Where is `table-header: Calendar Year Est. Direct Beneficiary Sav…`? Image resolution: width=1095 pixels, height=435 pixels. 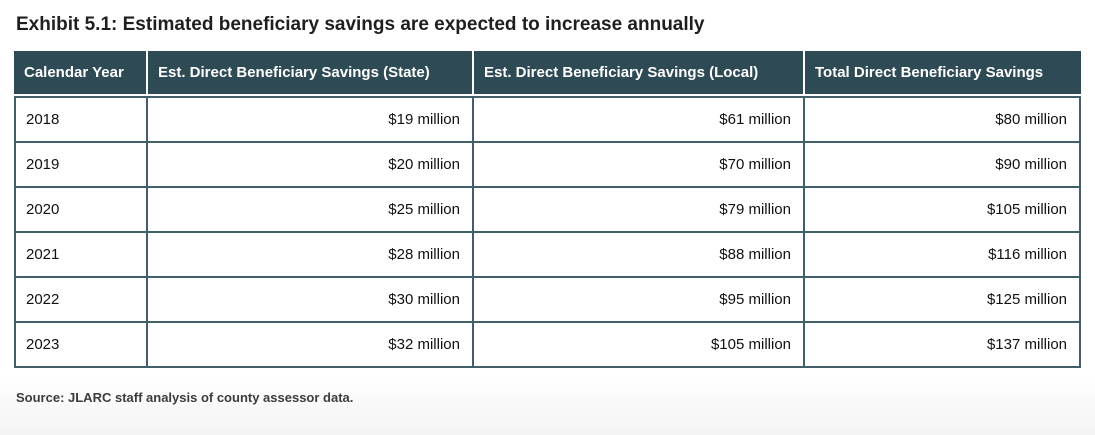
table-header: Calendar Year Est. Direct Beneficiary Sav… is located at coordinates (547, 73).